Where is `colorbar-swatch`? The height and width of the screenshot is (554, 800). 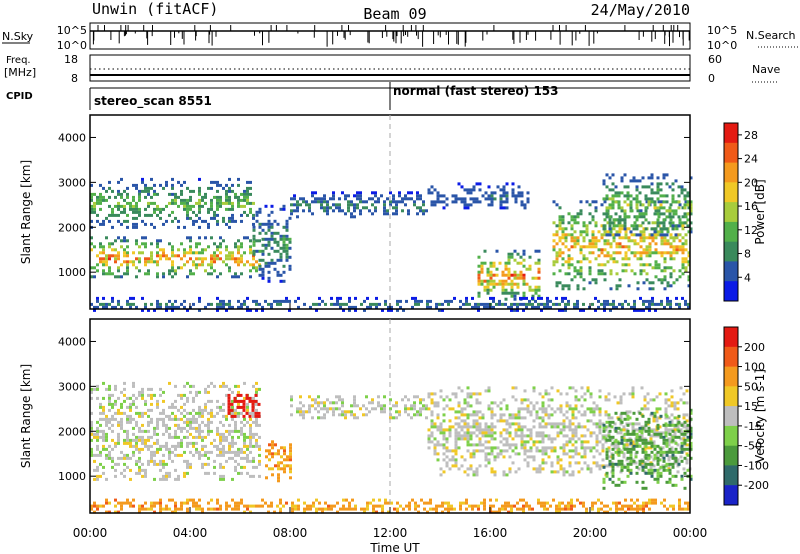 colorbar-swatch is located at coordinates (731, 192).